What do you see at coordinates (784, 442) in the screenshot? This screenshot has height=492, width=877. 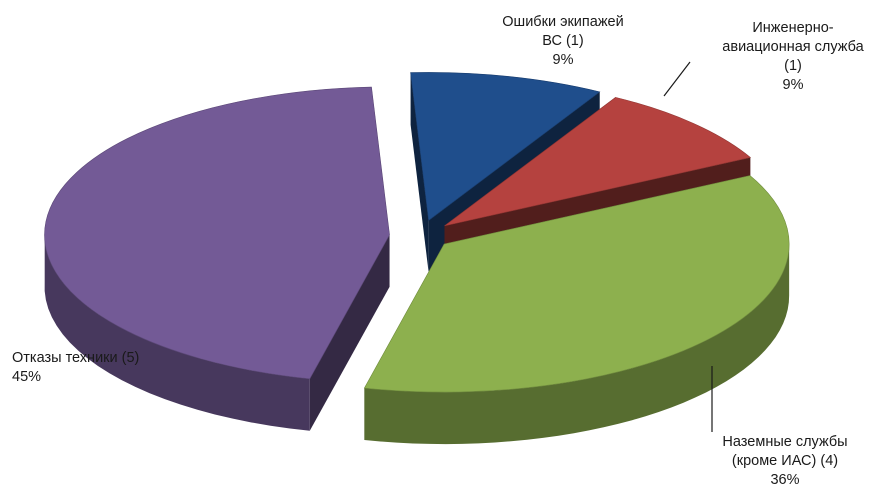 I see `slice-label-line: Наземные службы` at bounding box center [784, 442].